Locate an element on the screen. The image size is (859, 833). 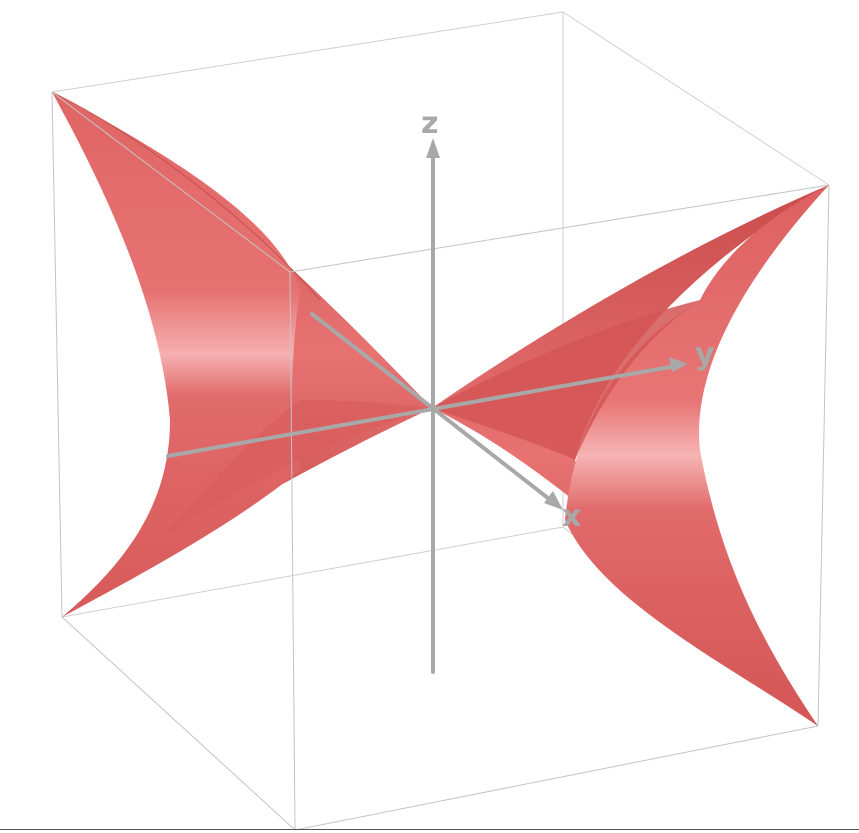
x-axis-label: x is located at coordinates (571, 516).